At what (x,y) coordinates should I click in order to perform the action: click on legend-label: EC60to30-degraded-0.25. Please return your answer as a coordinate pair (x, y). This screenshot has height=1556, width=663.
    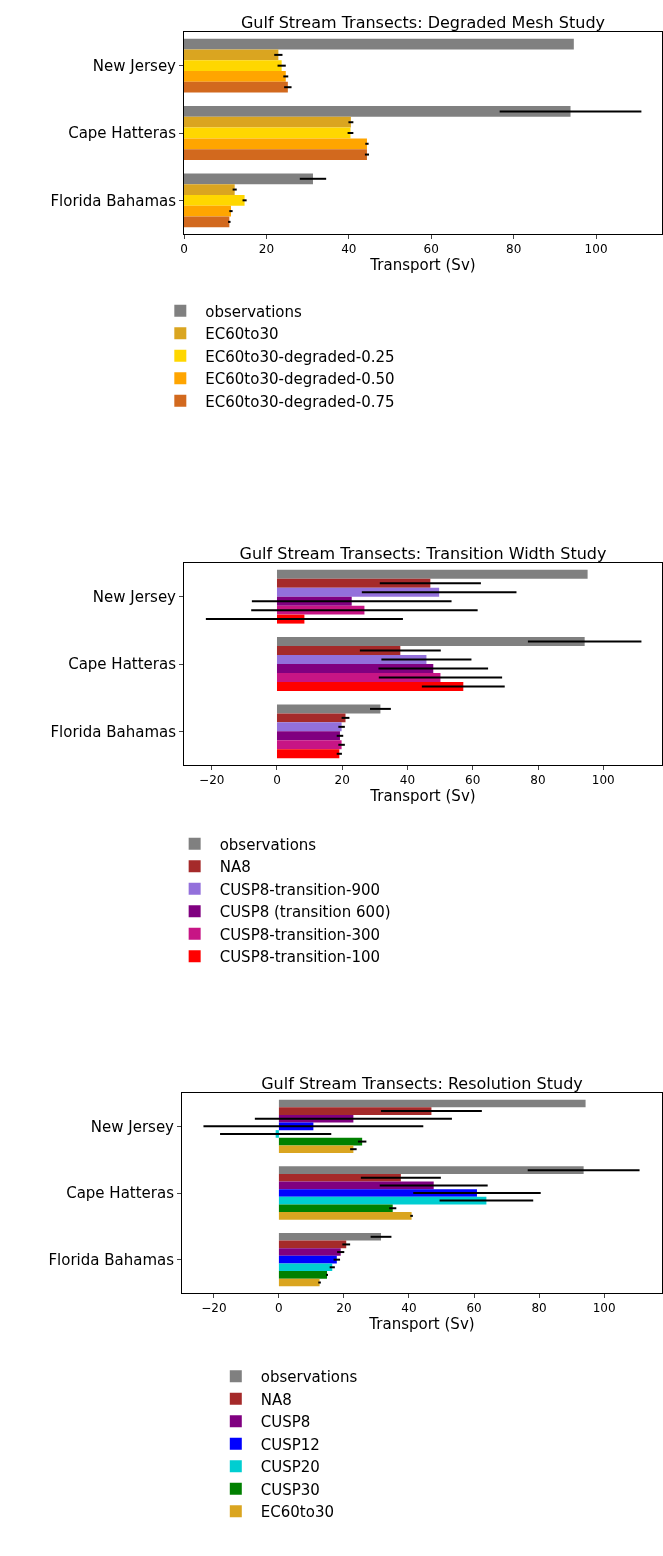
    Looking at the image, I should click on (300, 356).